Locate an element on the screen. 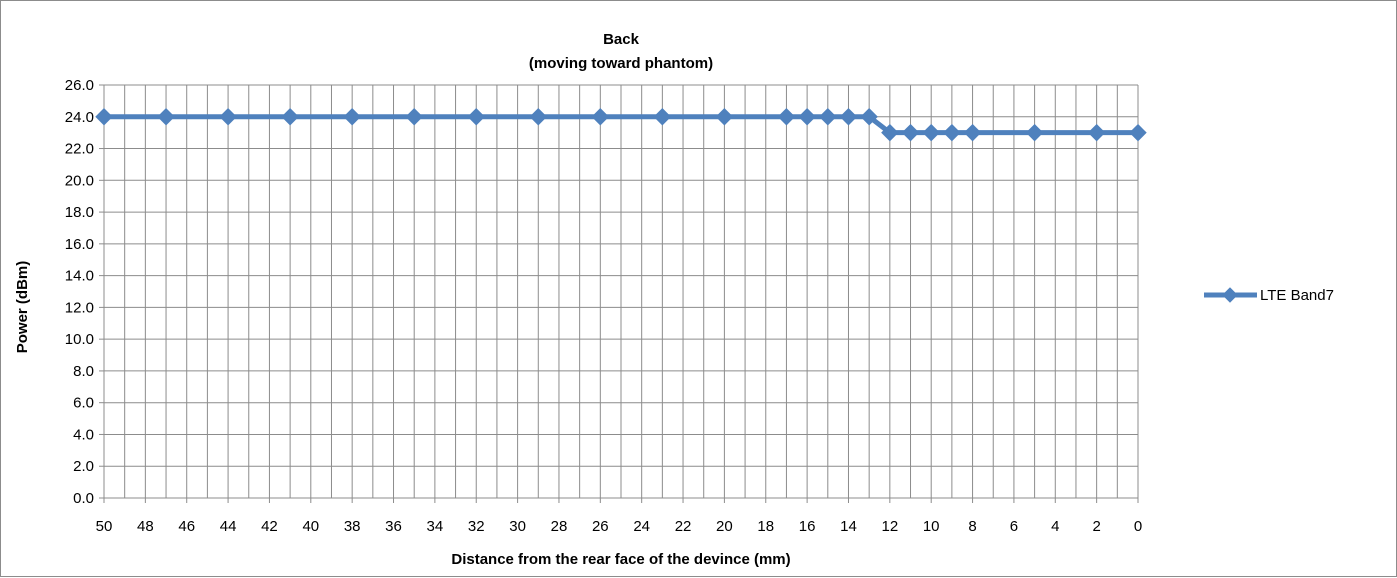 The width and height of the screenshot is (1397, 578). y-tick-label: 26.0 is located at coordinates (79, 85).